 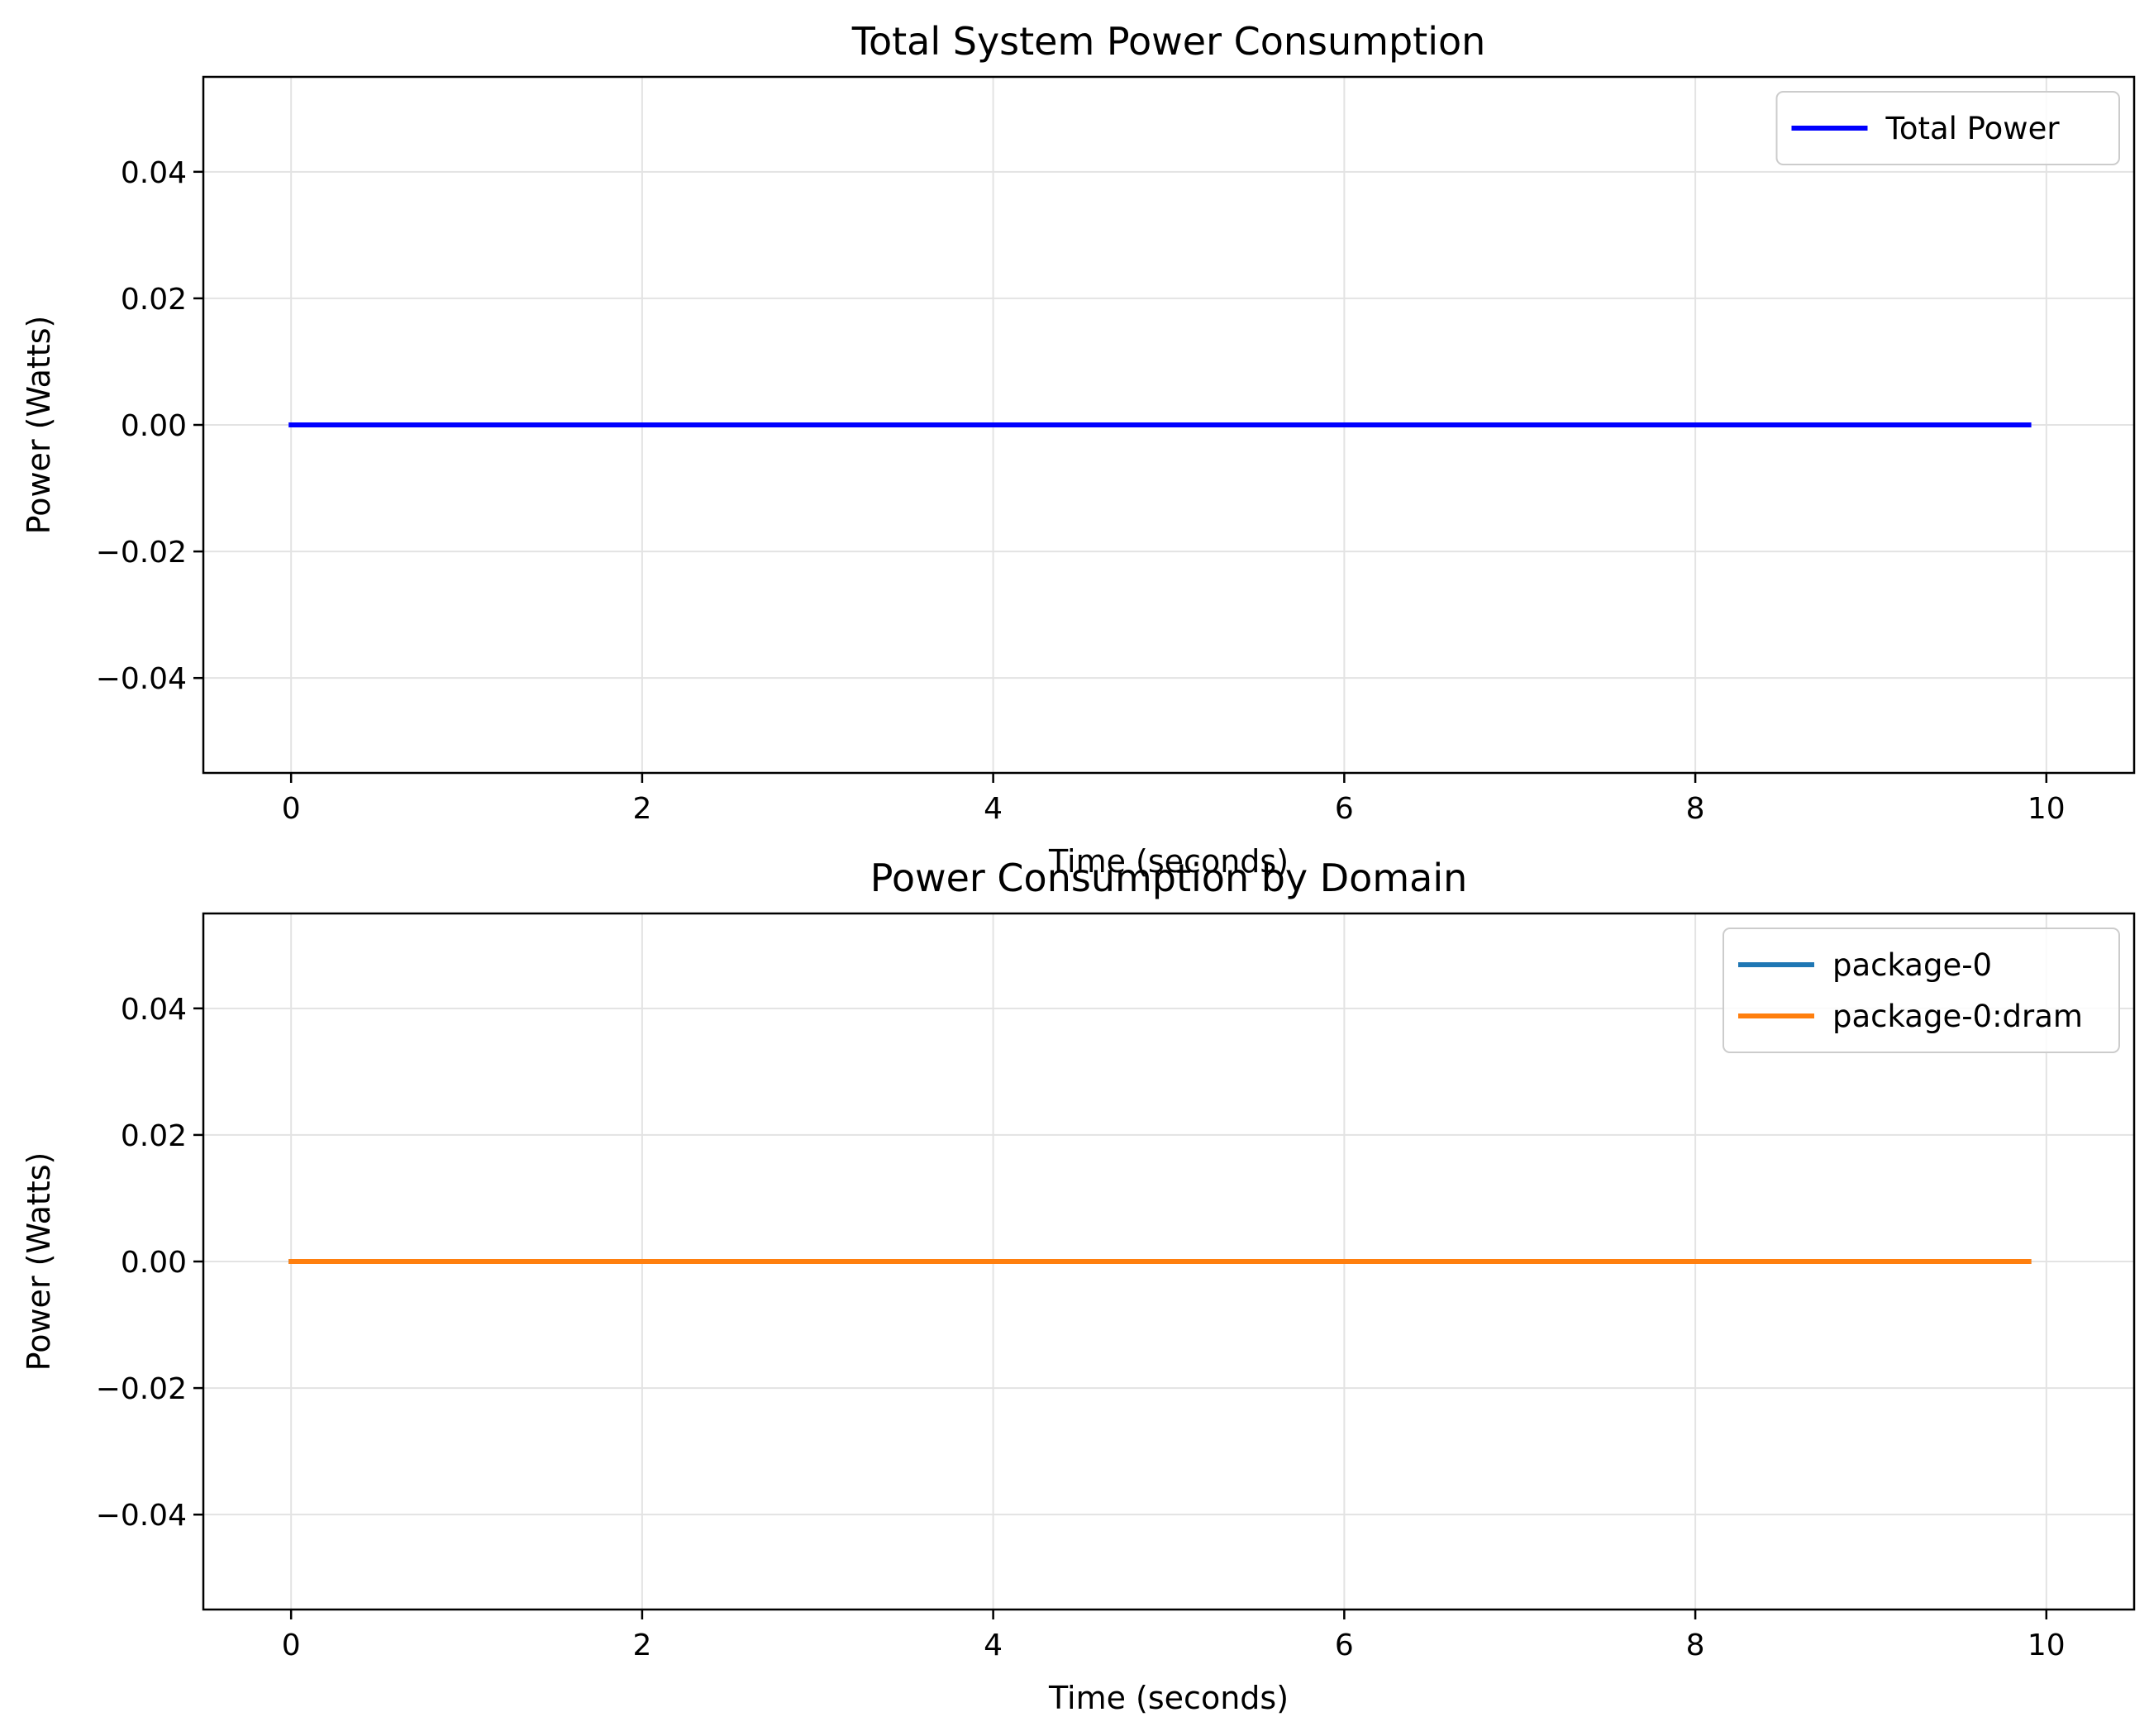 I want to click on legend: package-0 package-0:dram, so click(x=1921, y=990).